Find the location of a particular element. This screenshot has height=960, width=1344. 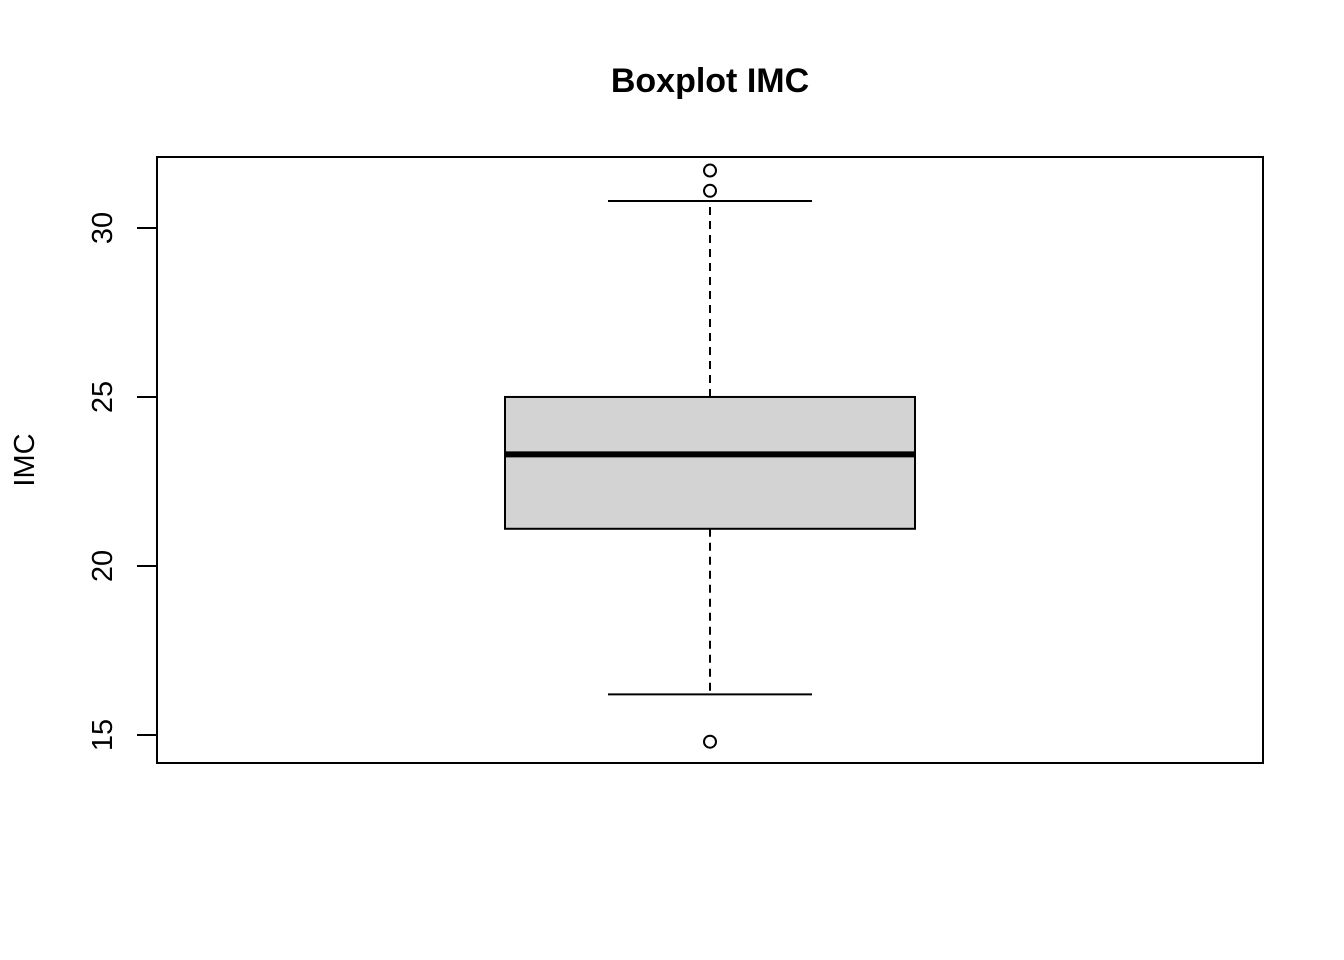

chart-title: Boxplot IMC is located at coordinates (710, 81).